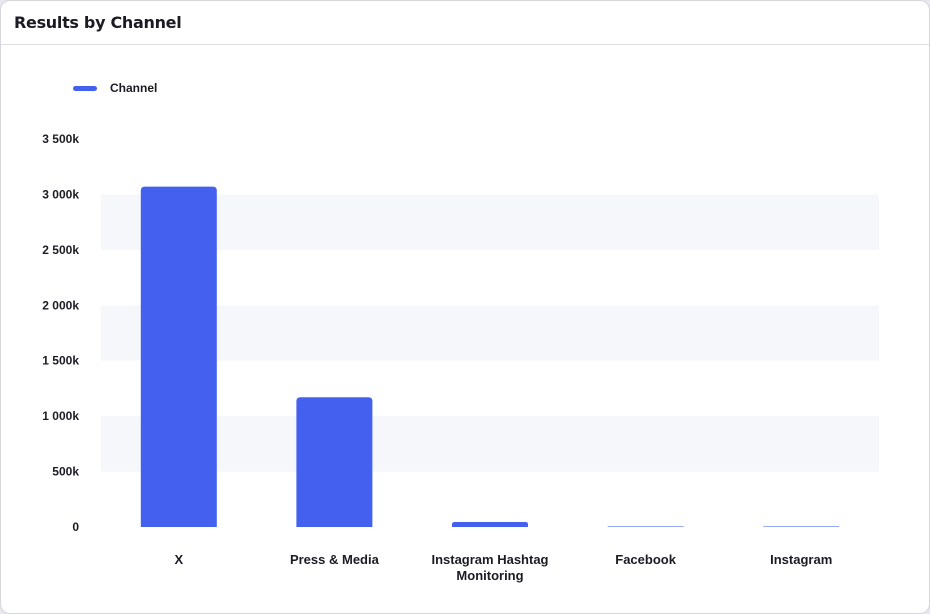  I want to click on x-tick-label: Instagram, so click(801, 559).